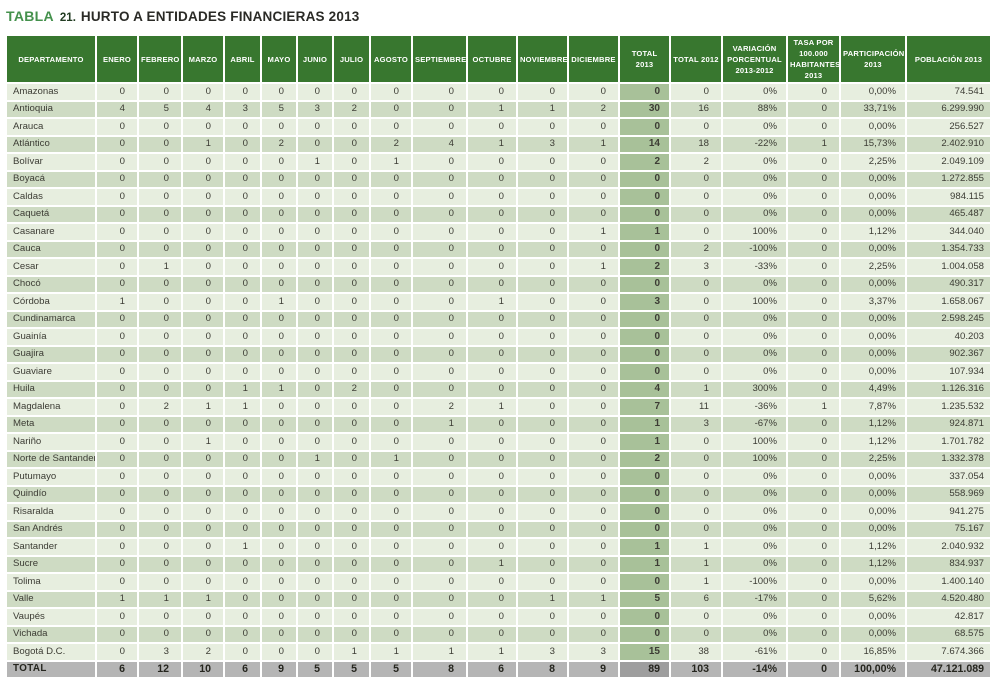 The image size is (995, 680). Describe the element at coordinates (948, 547) in the screenshot. I see `table-cell: 2.040.932` at that location.